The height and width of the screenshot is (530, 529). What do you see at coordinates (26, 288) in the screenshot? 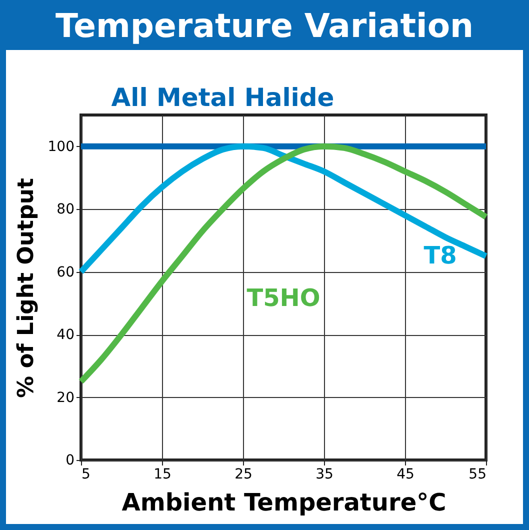
I see `y-axis-title: % of Light Output` at bounding box center [26, 288].